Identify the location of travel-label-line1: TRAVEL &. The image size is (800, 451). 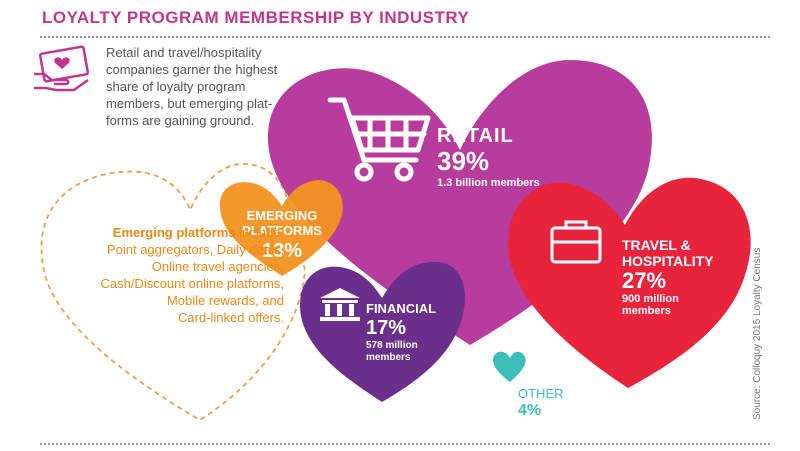
(656, 245).